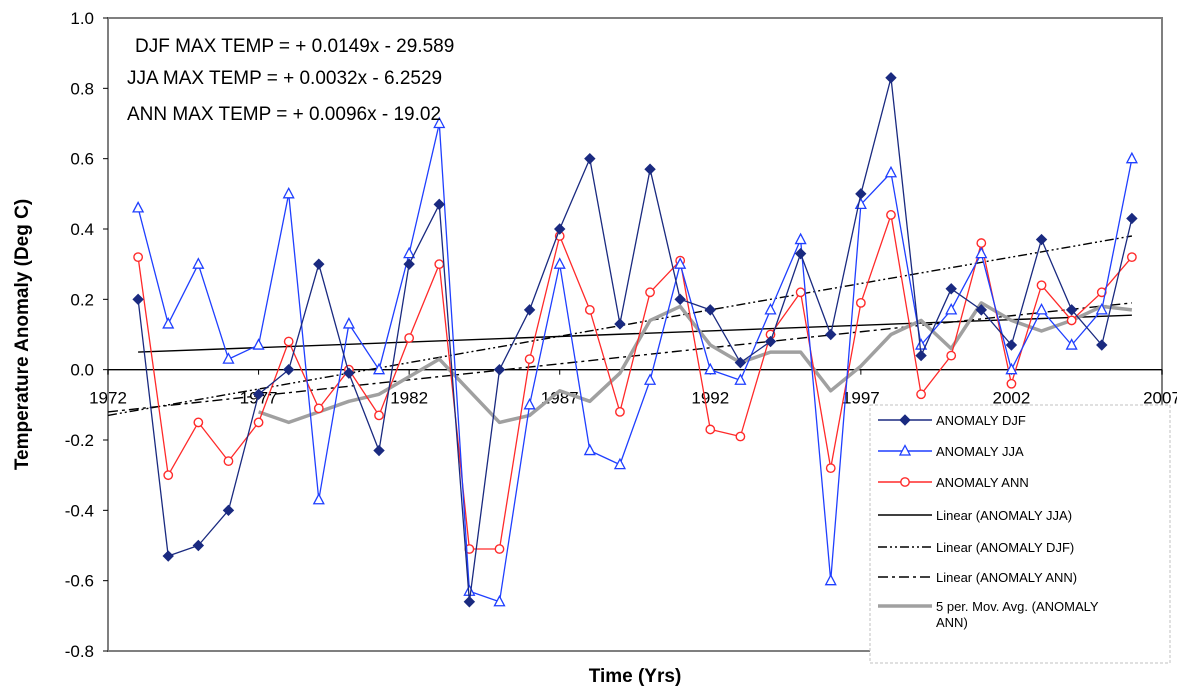  What do you see at coordinates (1020, 534) in the screenshot?
I see `legend-box` at bounding box center [1020, 534].